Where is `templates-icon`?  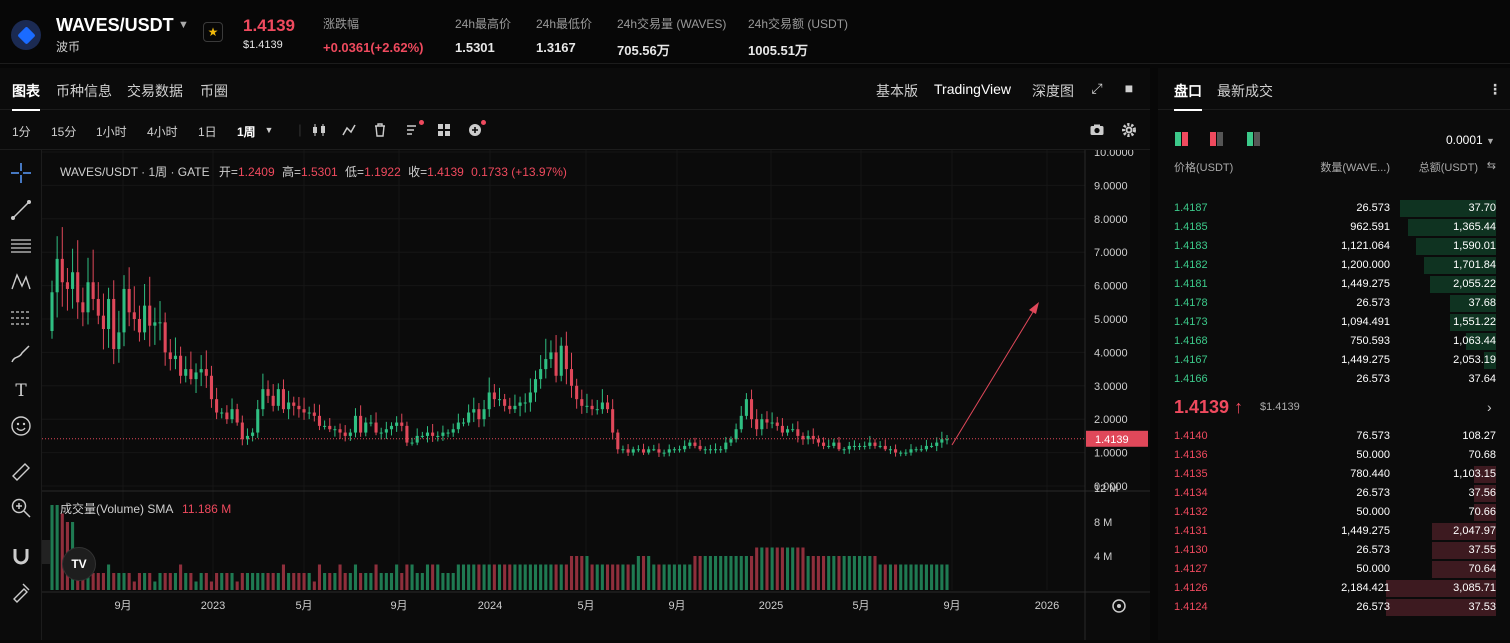 templates-icon is located at coordinates (414, 129).